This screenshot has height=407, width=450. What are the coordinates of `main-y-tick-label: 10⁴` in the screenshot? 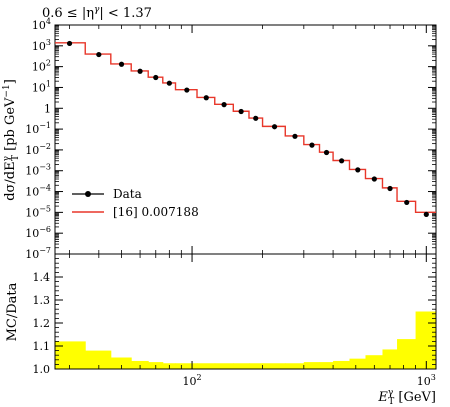 It's located at (41, 24).